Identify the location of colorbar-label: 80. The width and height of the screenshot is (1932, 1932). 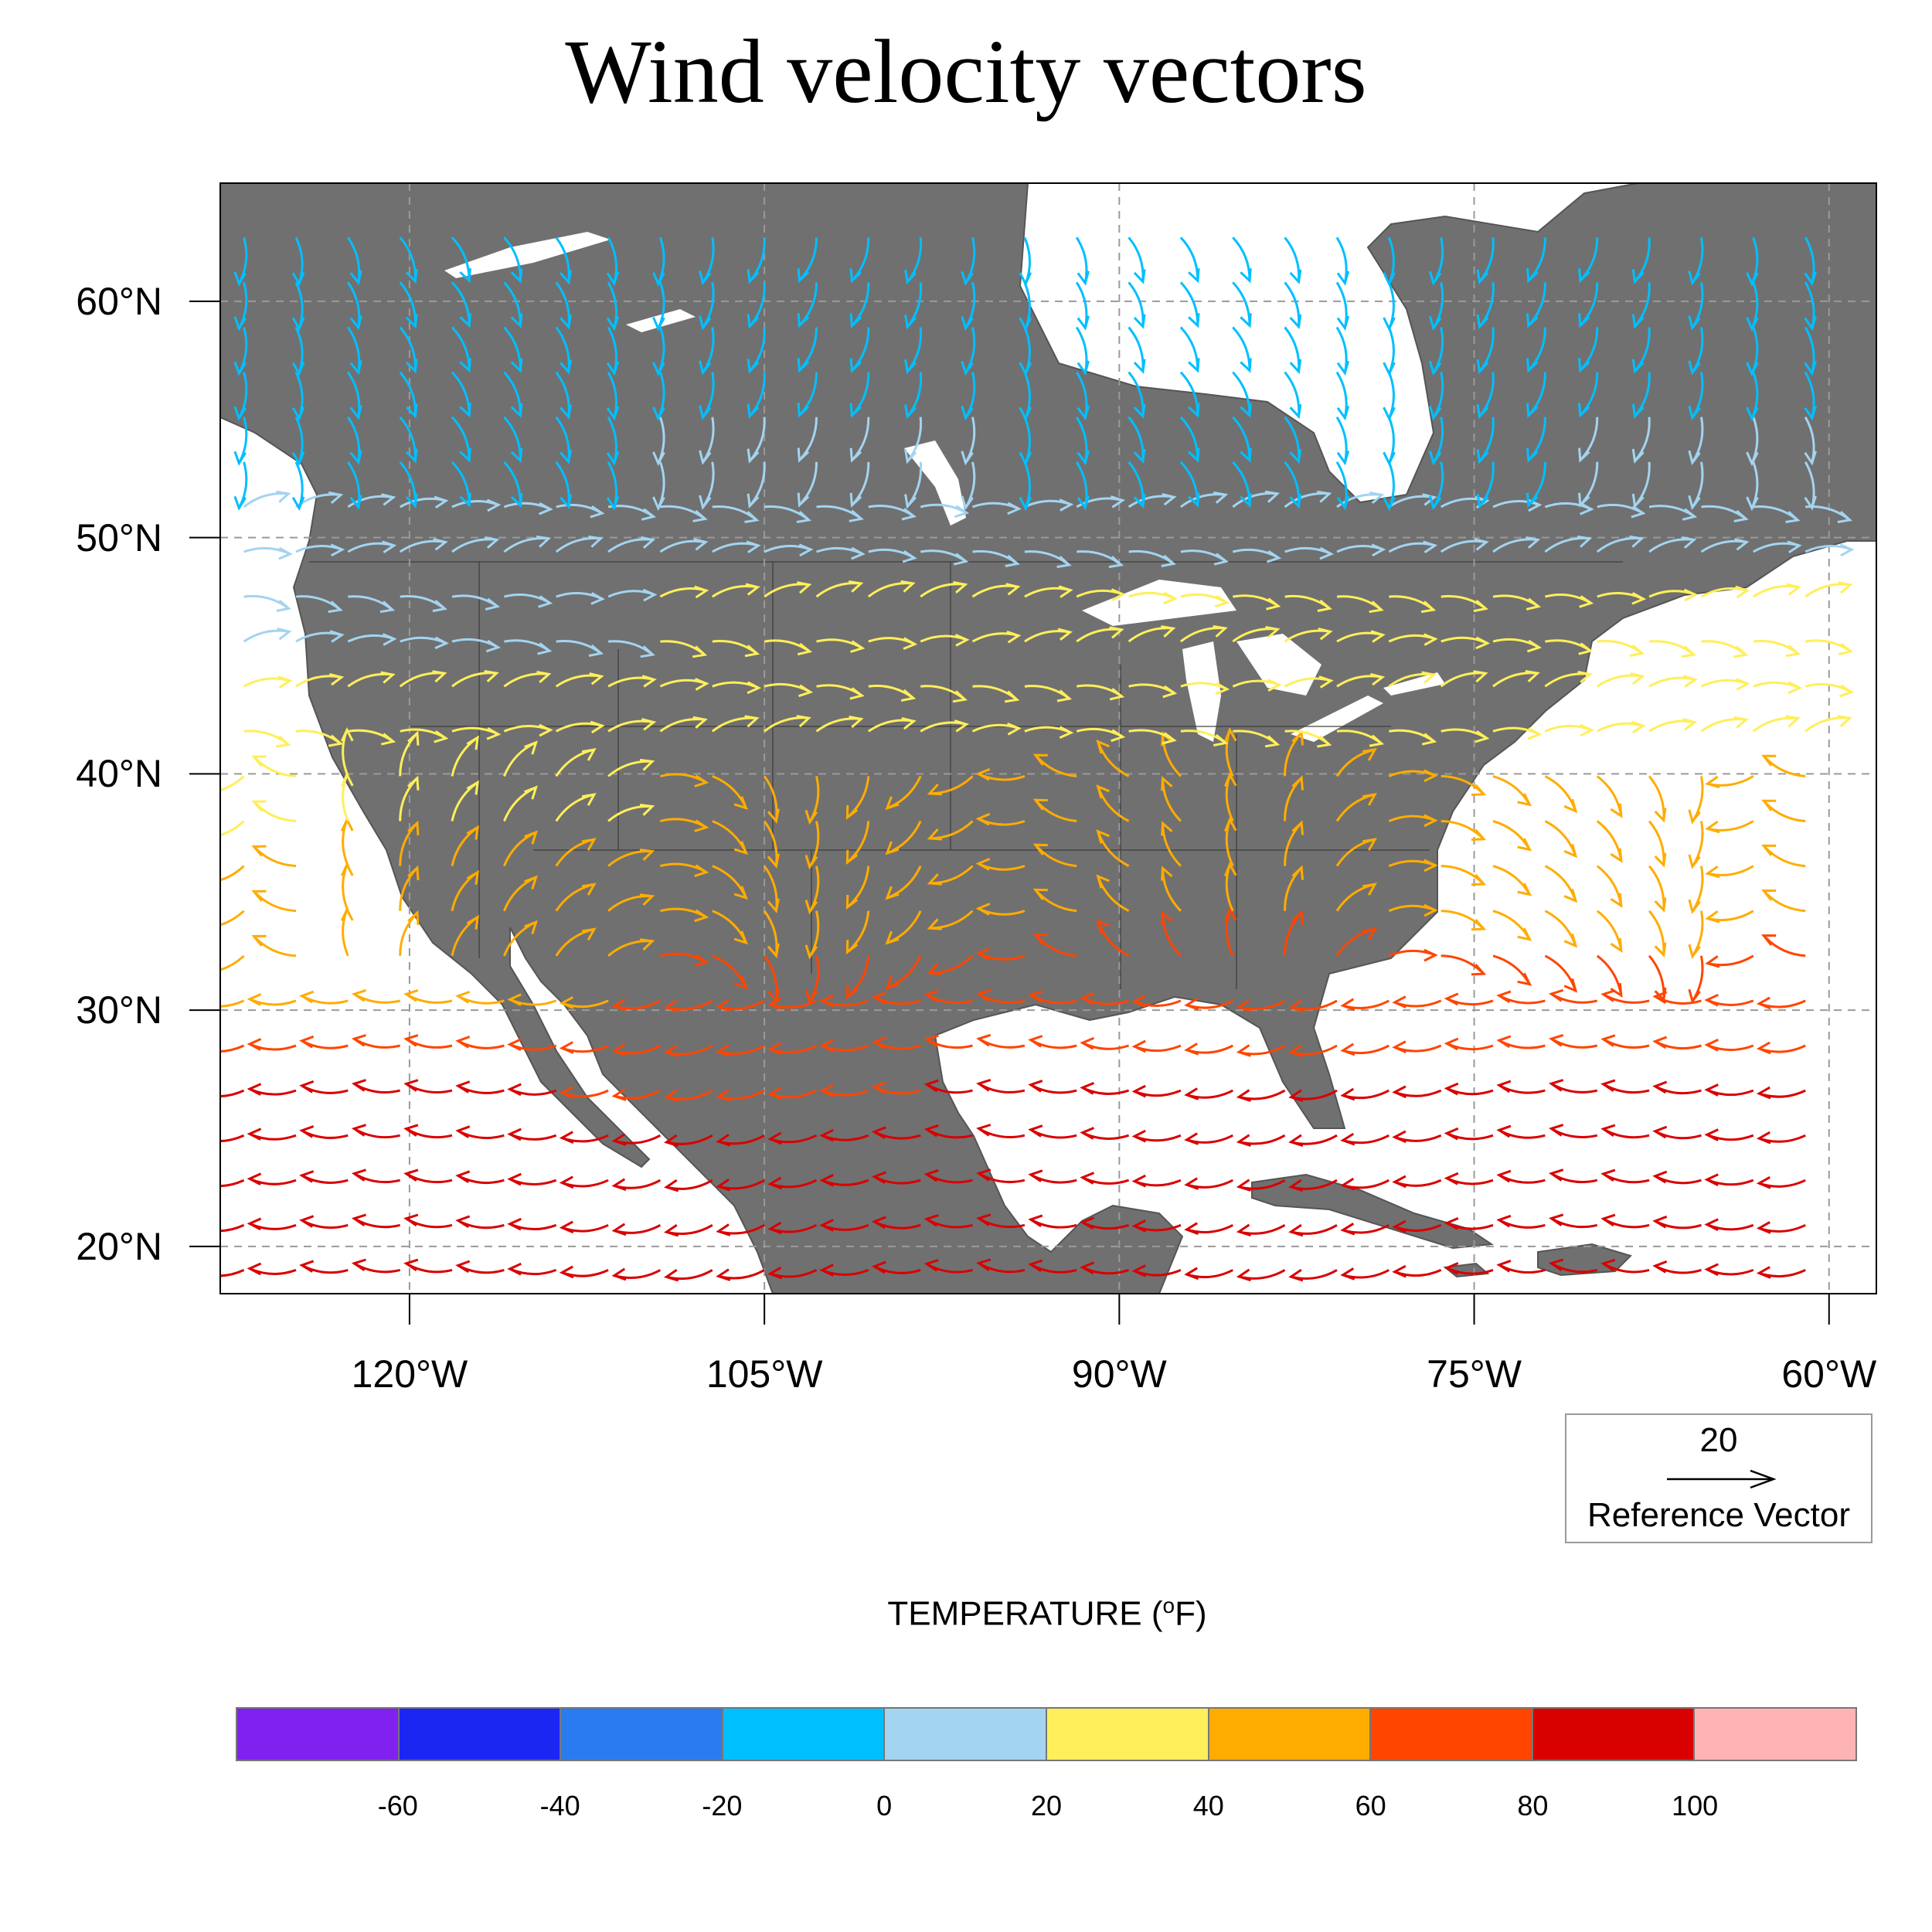
(1533, 1806).